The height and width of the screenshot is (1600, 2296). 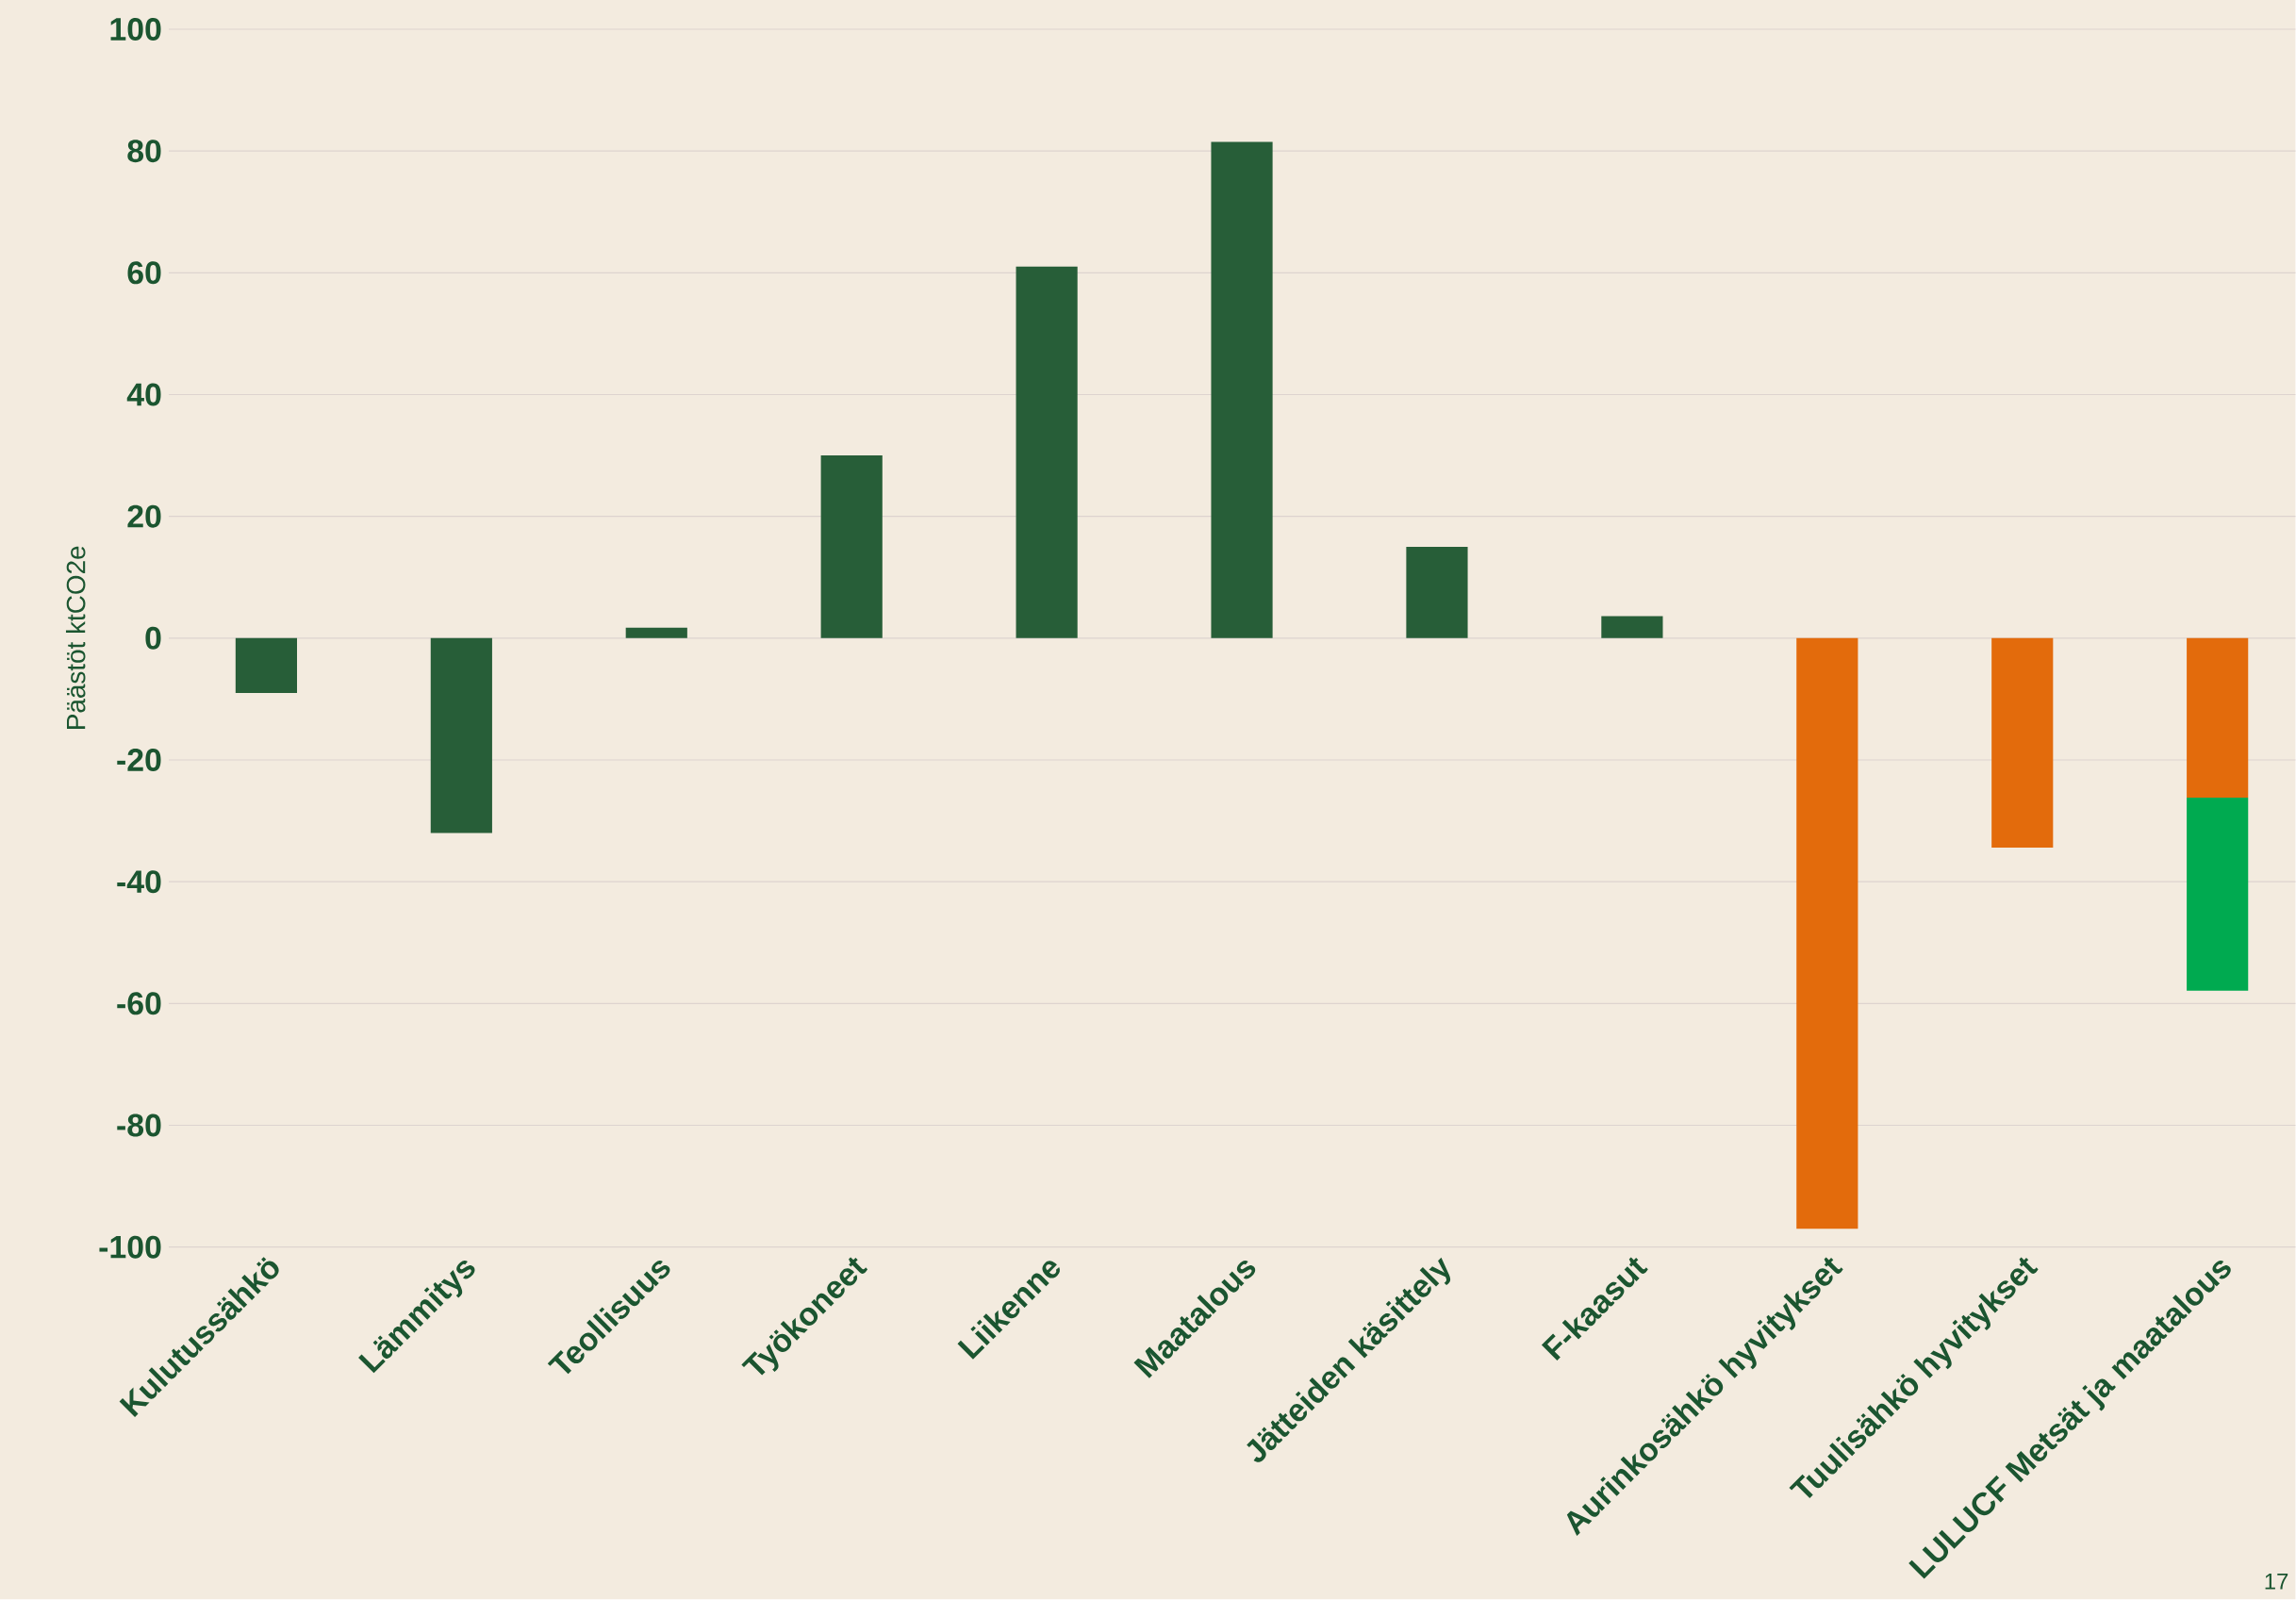 What do you see at coordinates (130, 1247) in the screenshot?
I see `y-tick-label: -100` at bounding box center [130, 1247].